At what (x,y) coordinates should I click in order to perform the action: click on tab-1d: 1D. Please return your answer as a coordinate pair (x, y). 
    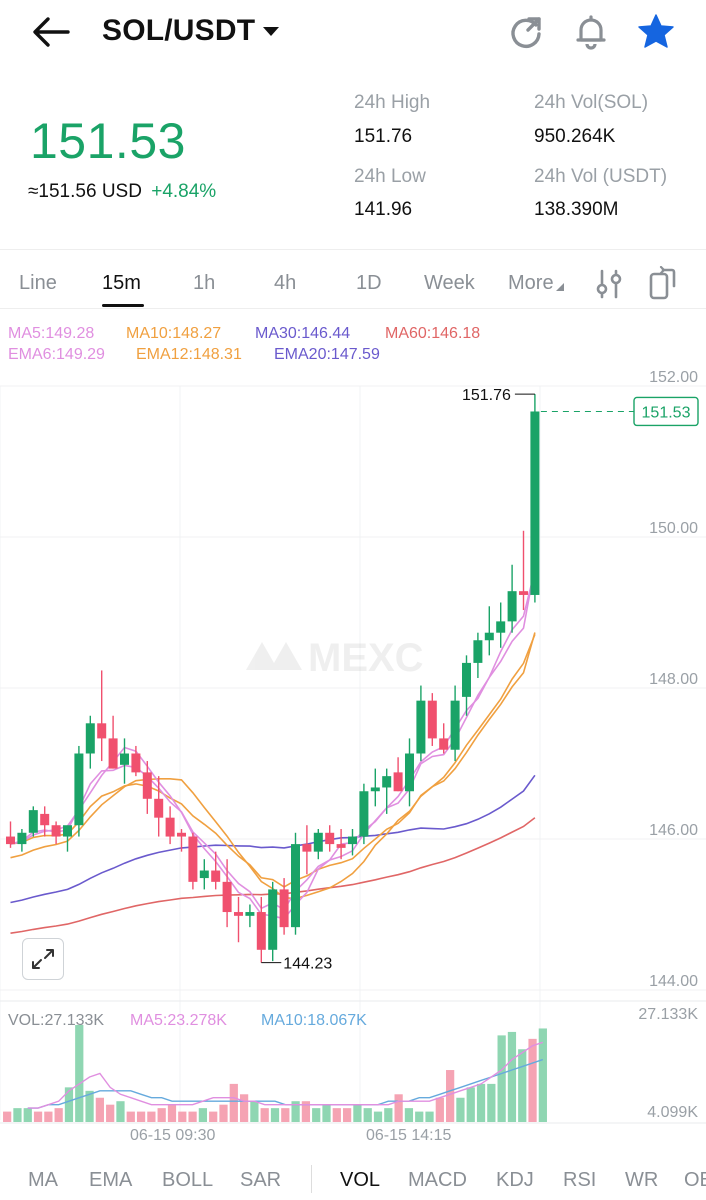
    Looking at the image, I should click on (369, 283).